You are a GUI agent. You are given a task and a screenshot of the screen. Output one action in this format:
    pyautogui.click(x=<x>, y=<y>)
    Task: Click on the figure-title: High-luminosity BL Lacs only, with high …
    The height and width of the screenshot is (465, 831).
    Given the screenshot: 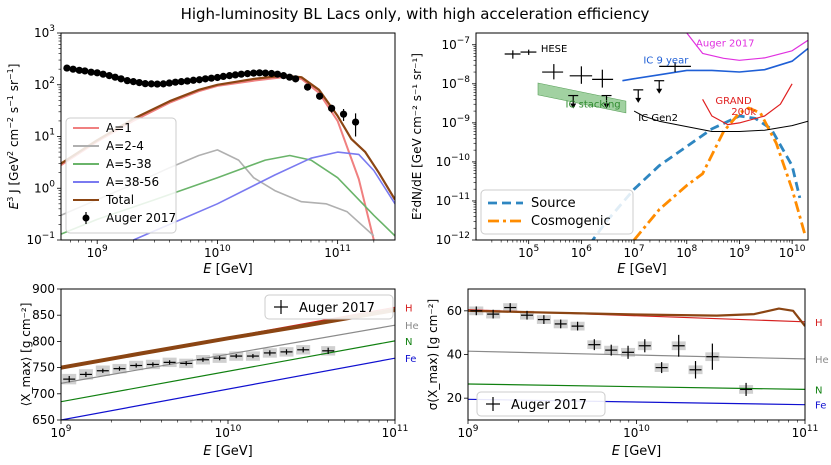 What is the action you would take?
    pyautogui.click(x=415, y=14)
    